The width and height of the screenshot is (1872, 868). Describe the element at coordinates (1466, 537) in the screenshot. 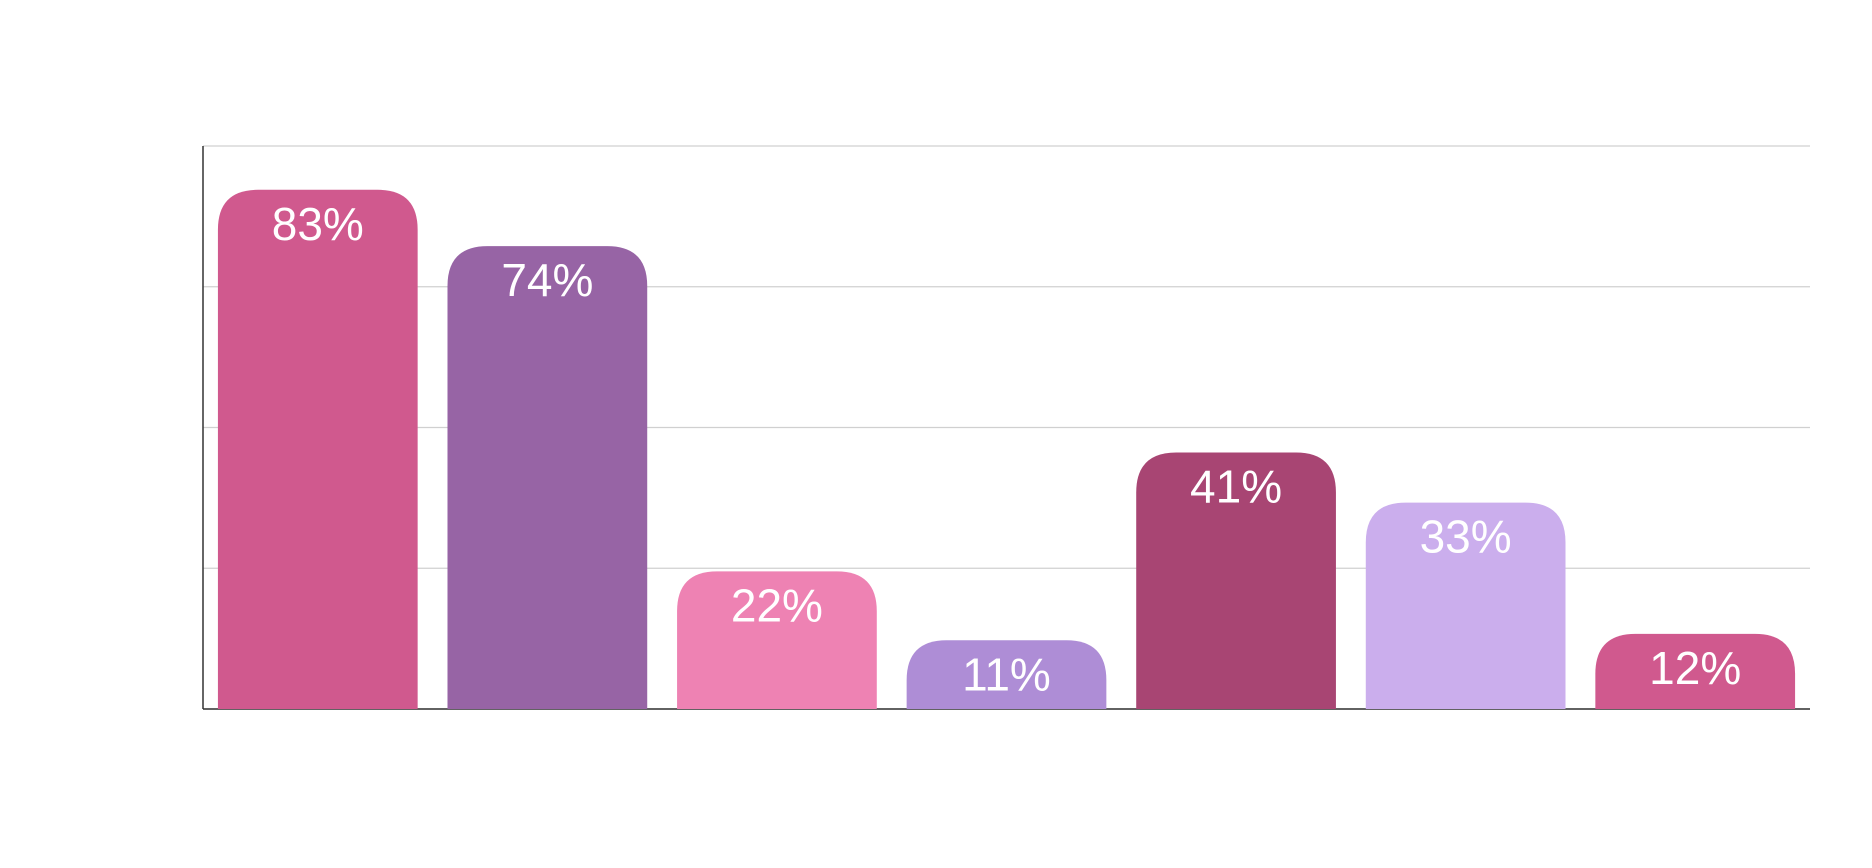

I see `value-label: 33%` at that location.